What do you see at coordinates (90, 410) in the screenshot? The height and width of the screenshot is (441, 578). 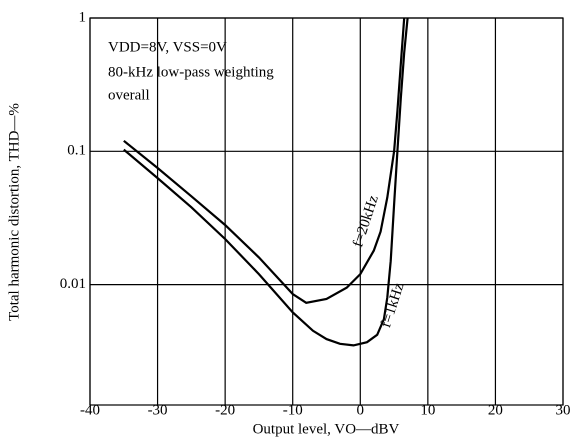 I see `x-tick-label: -40` at bounding box center [90, 410].